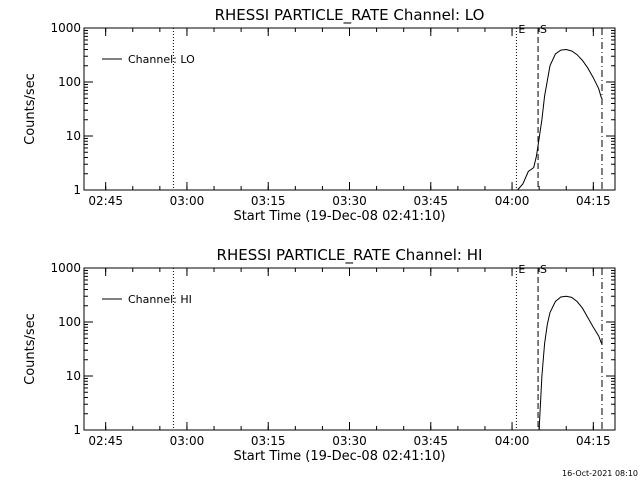 The height and width of the screenshot is (480, 640). I want to click on legend-label: Channel: LO, so click(161, 59).